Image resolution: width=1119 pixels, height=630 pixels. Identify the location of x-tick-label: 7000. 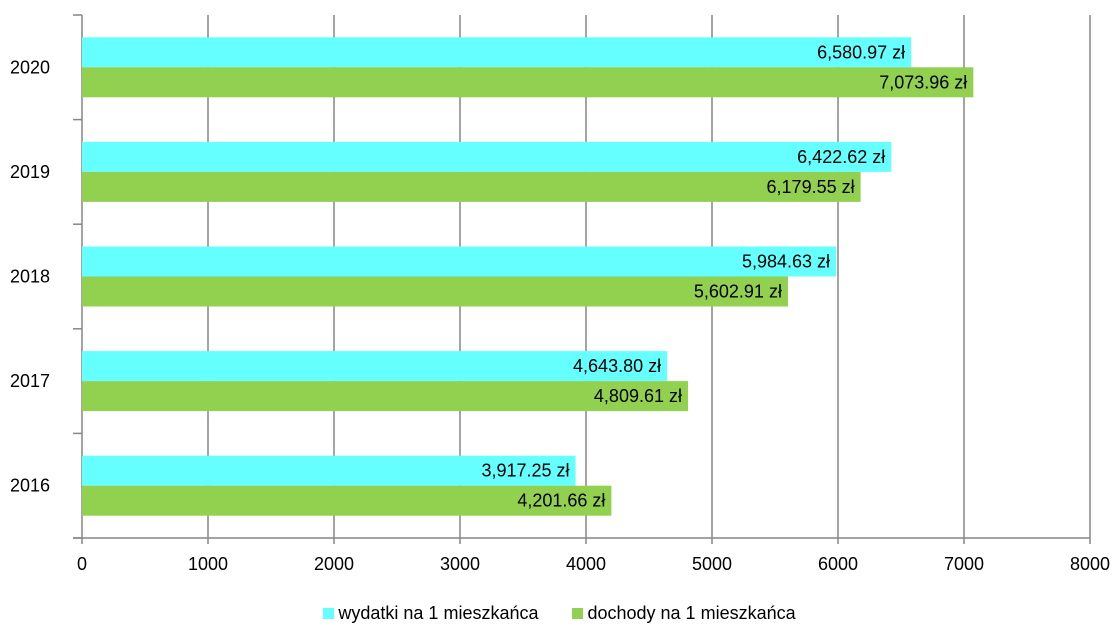
(964, 564).